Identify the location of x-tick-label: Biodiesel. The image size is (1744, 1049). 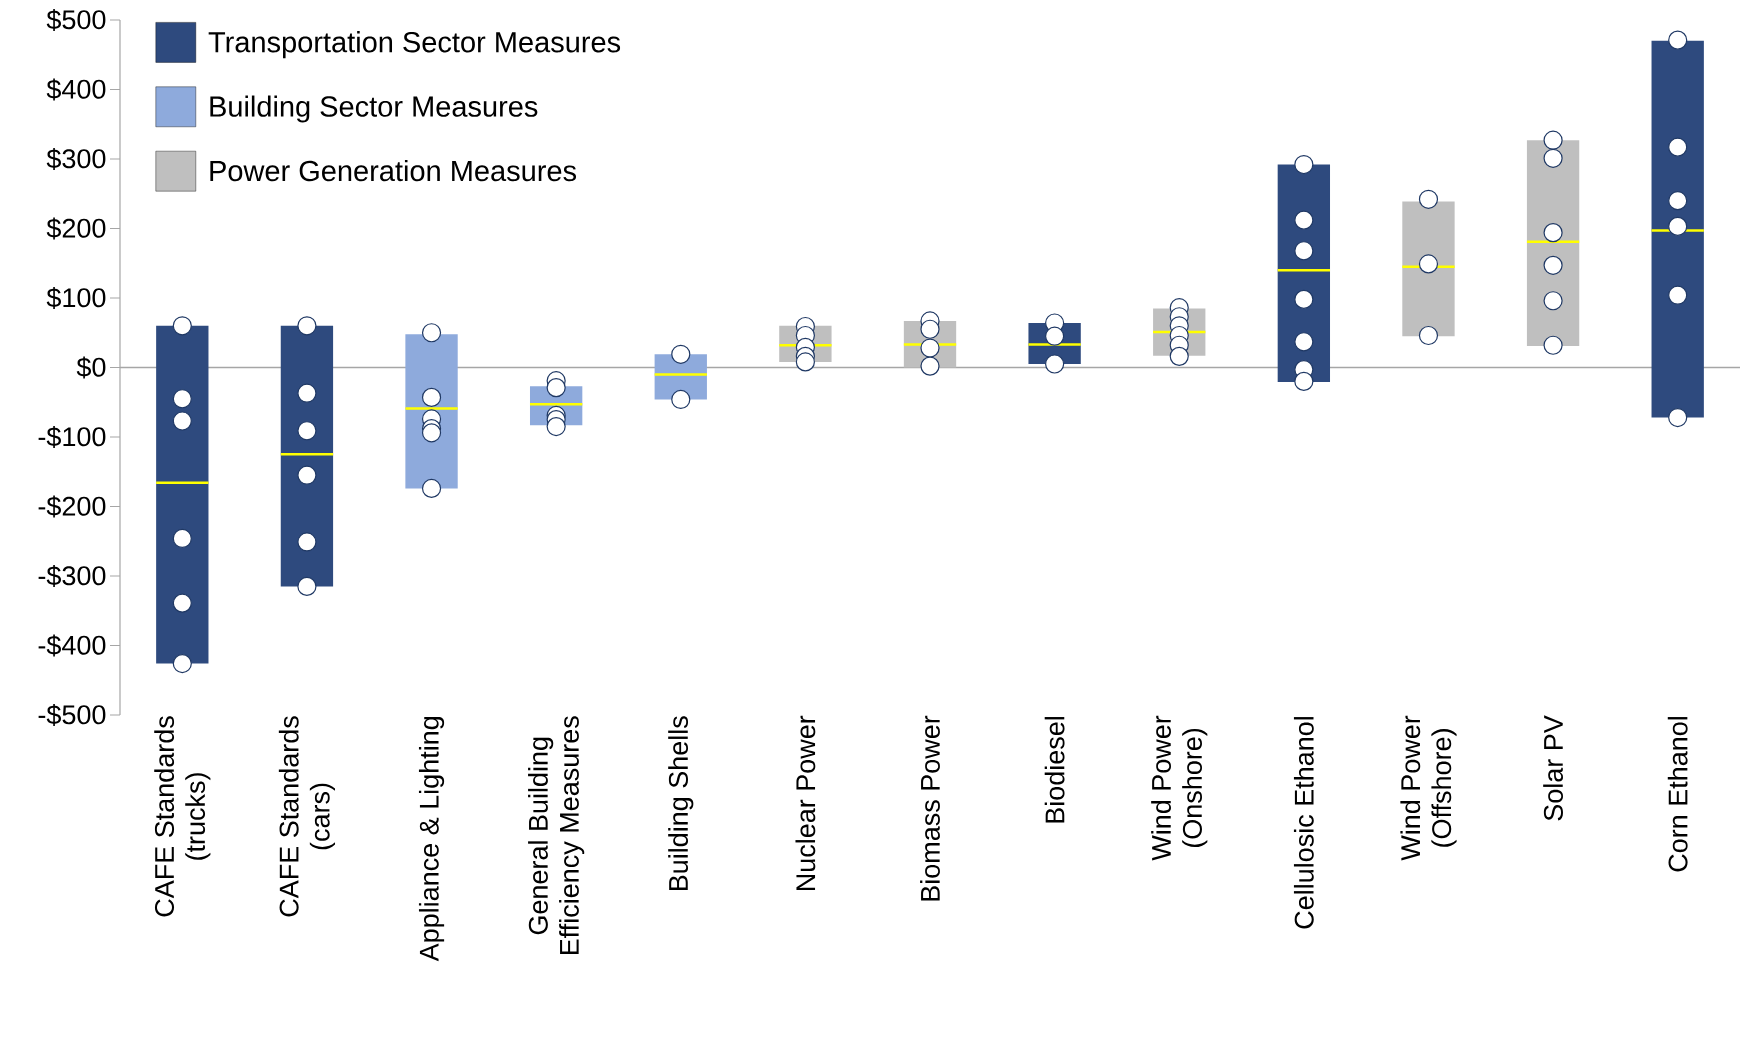
(1054, 770).